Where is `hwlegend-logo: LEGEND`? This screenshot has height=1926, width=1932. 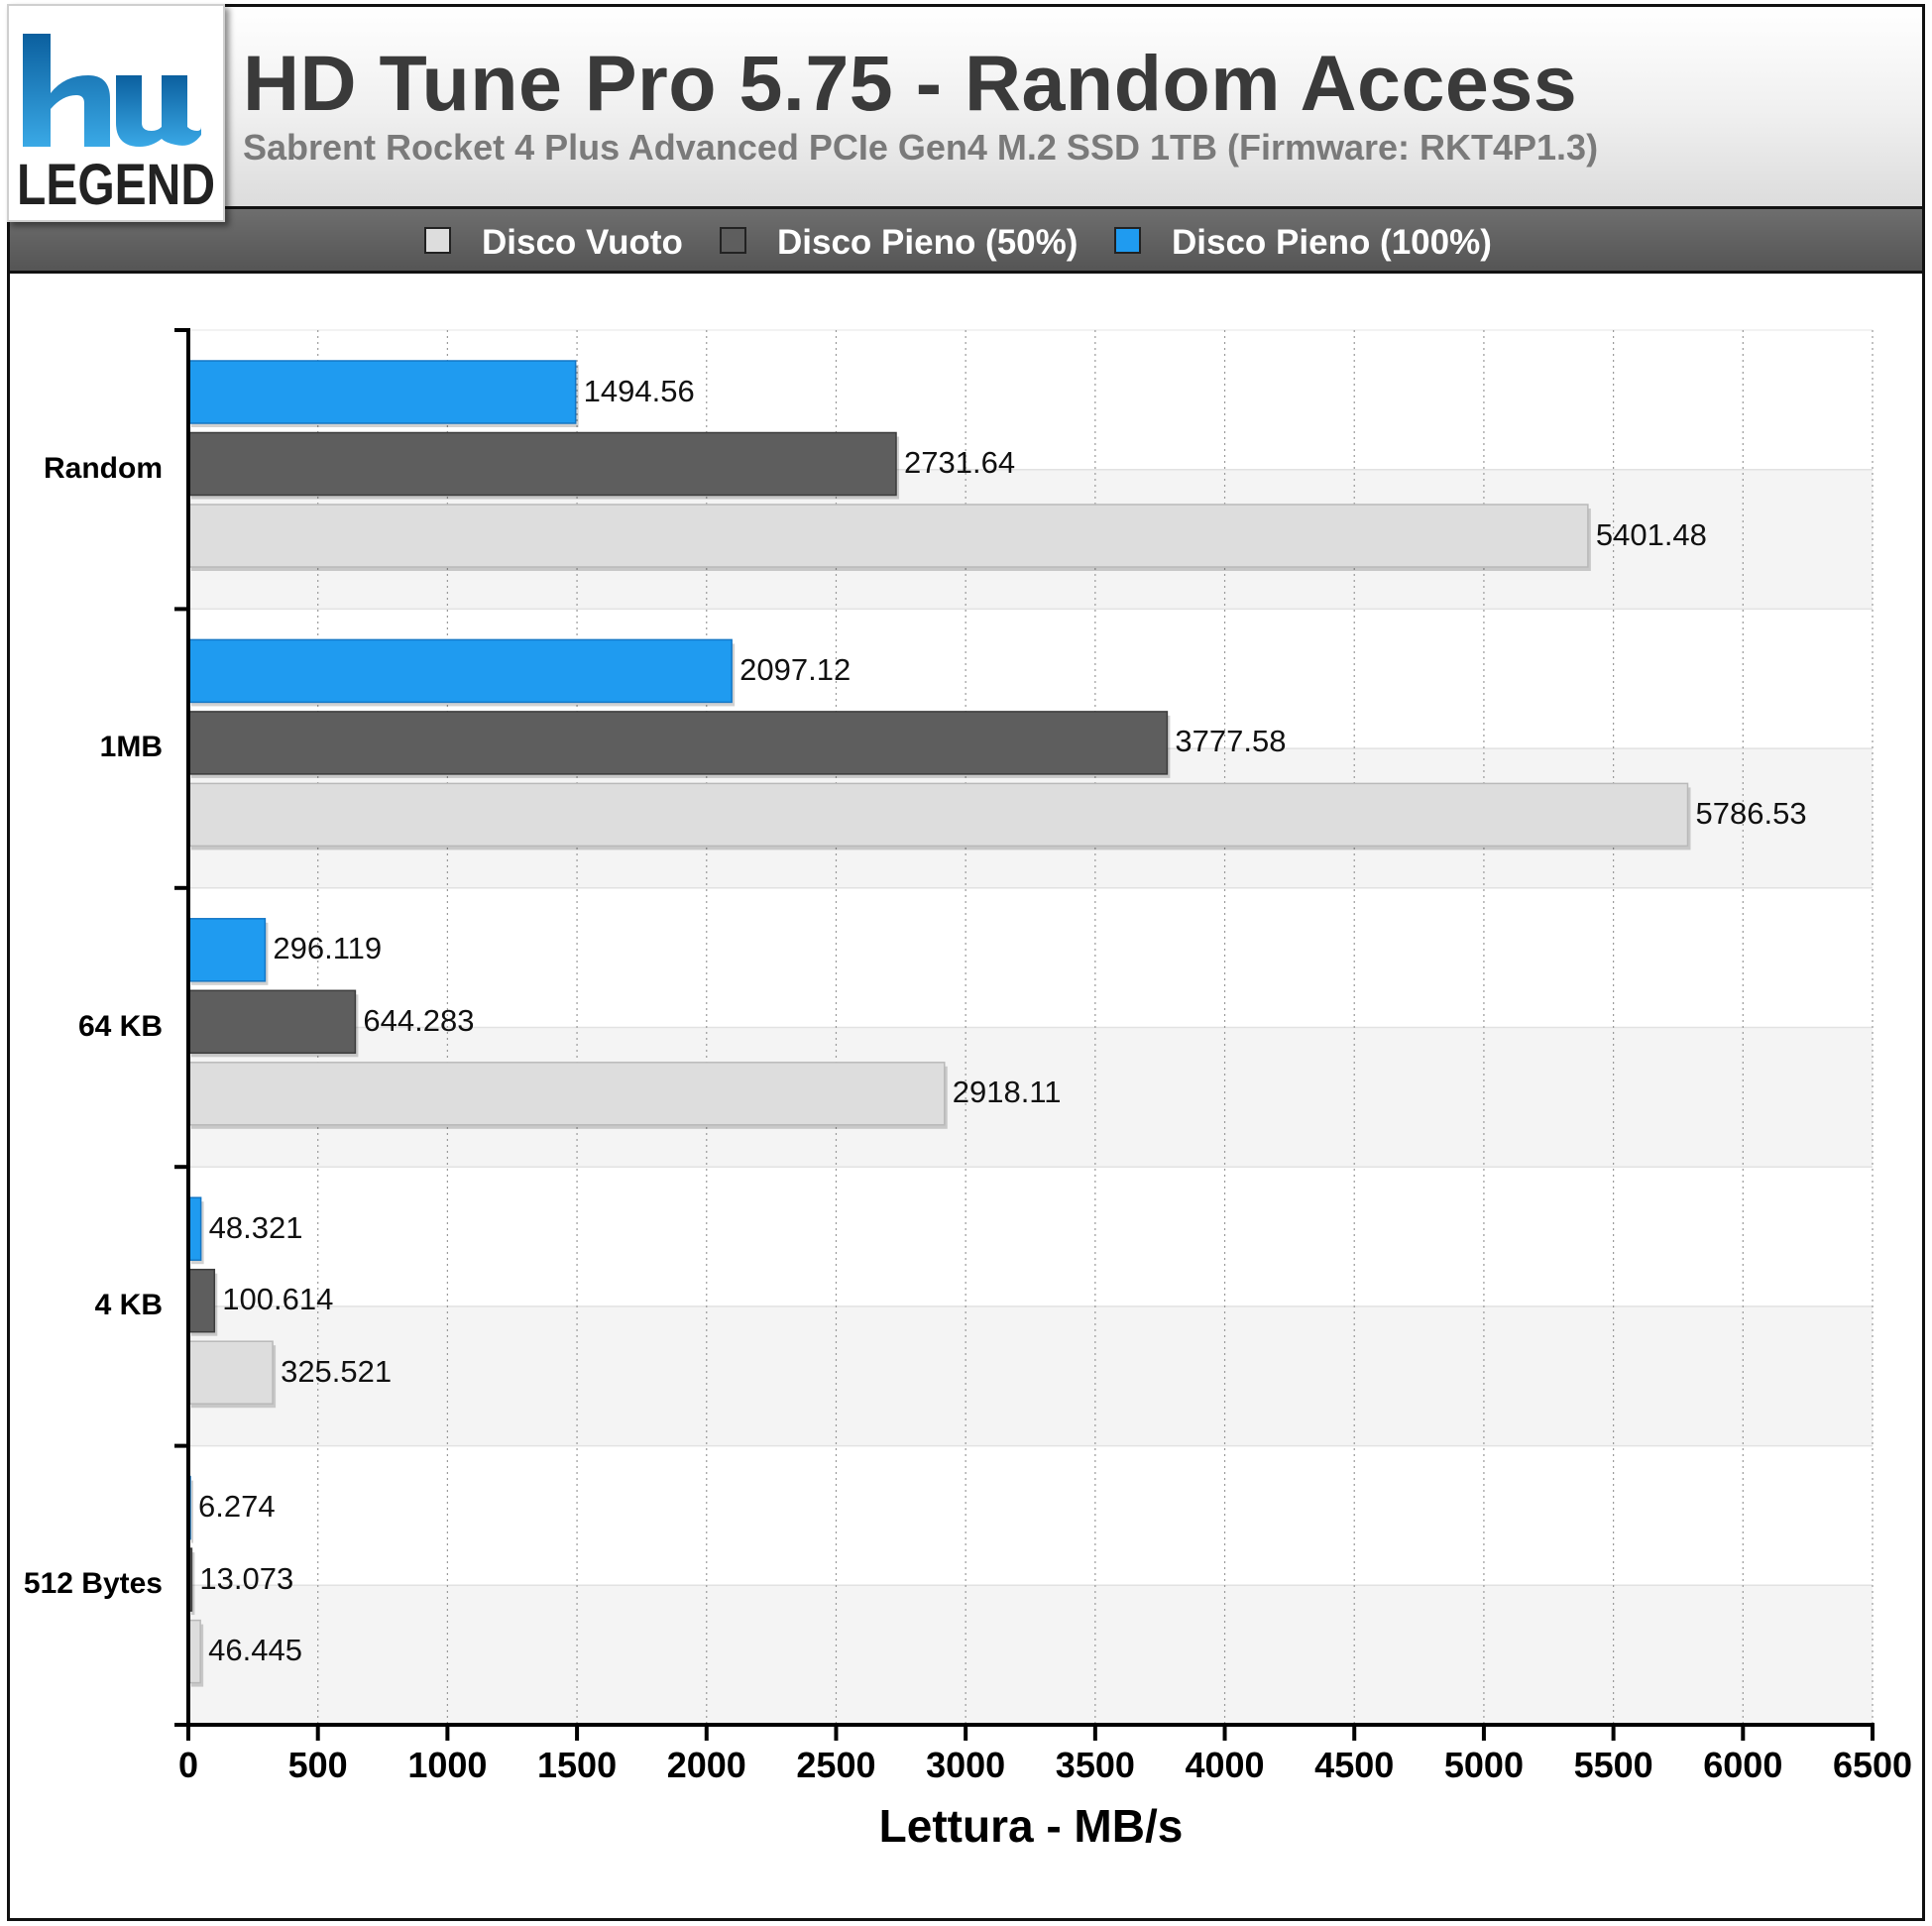
hwlegend-logo: LEGEND is located at coordinates (116, 113).